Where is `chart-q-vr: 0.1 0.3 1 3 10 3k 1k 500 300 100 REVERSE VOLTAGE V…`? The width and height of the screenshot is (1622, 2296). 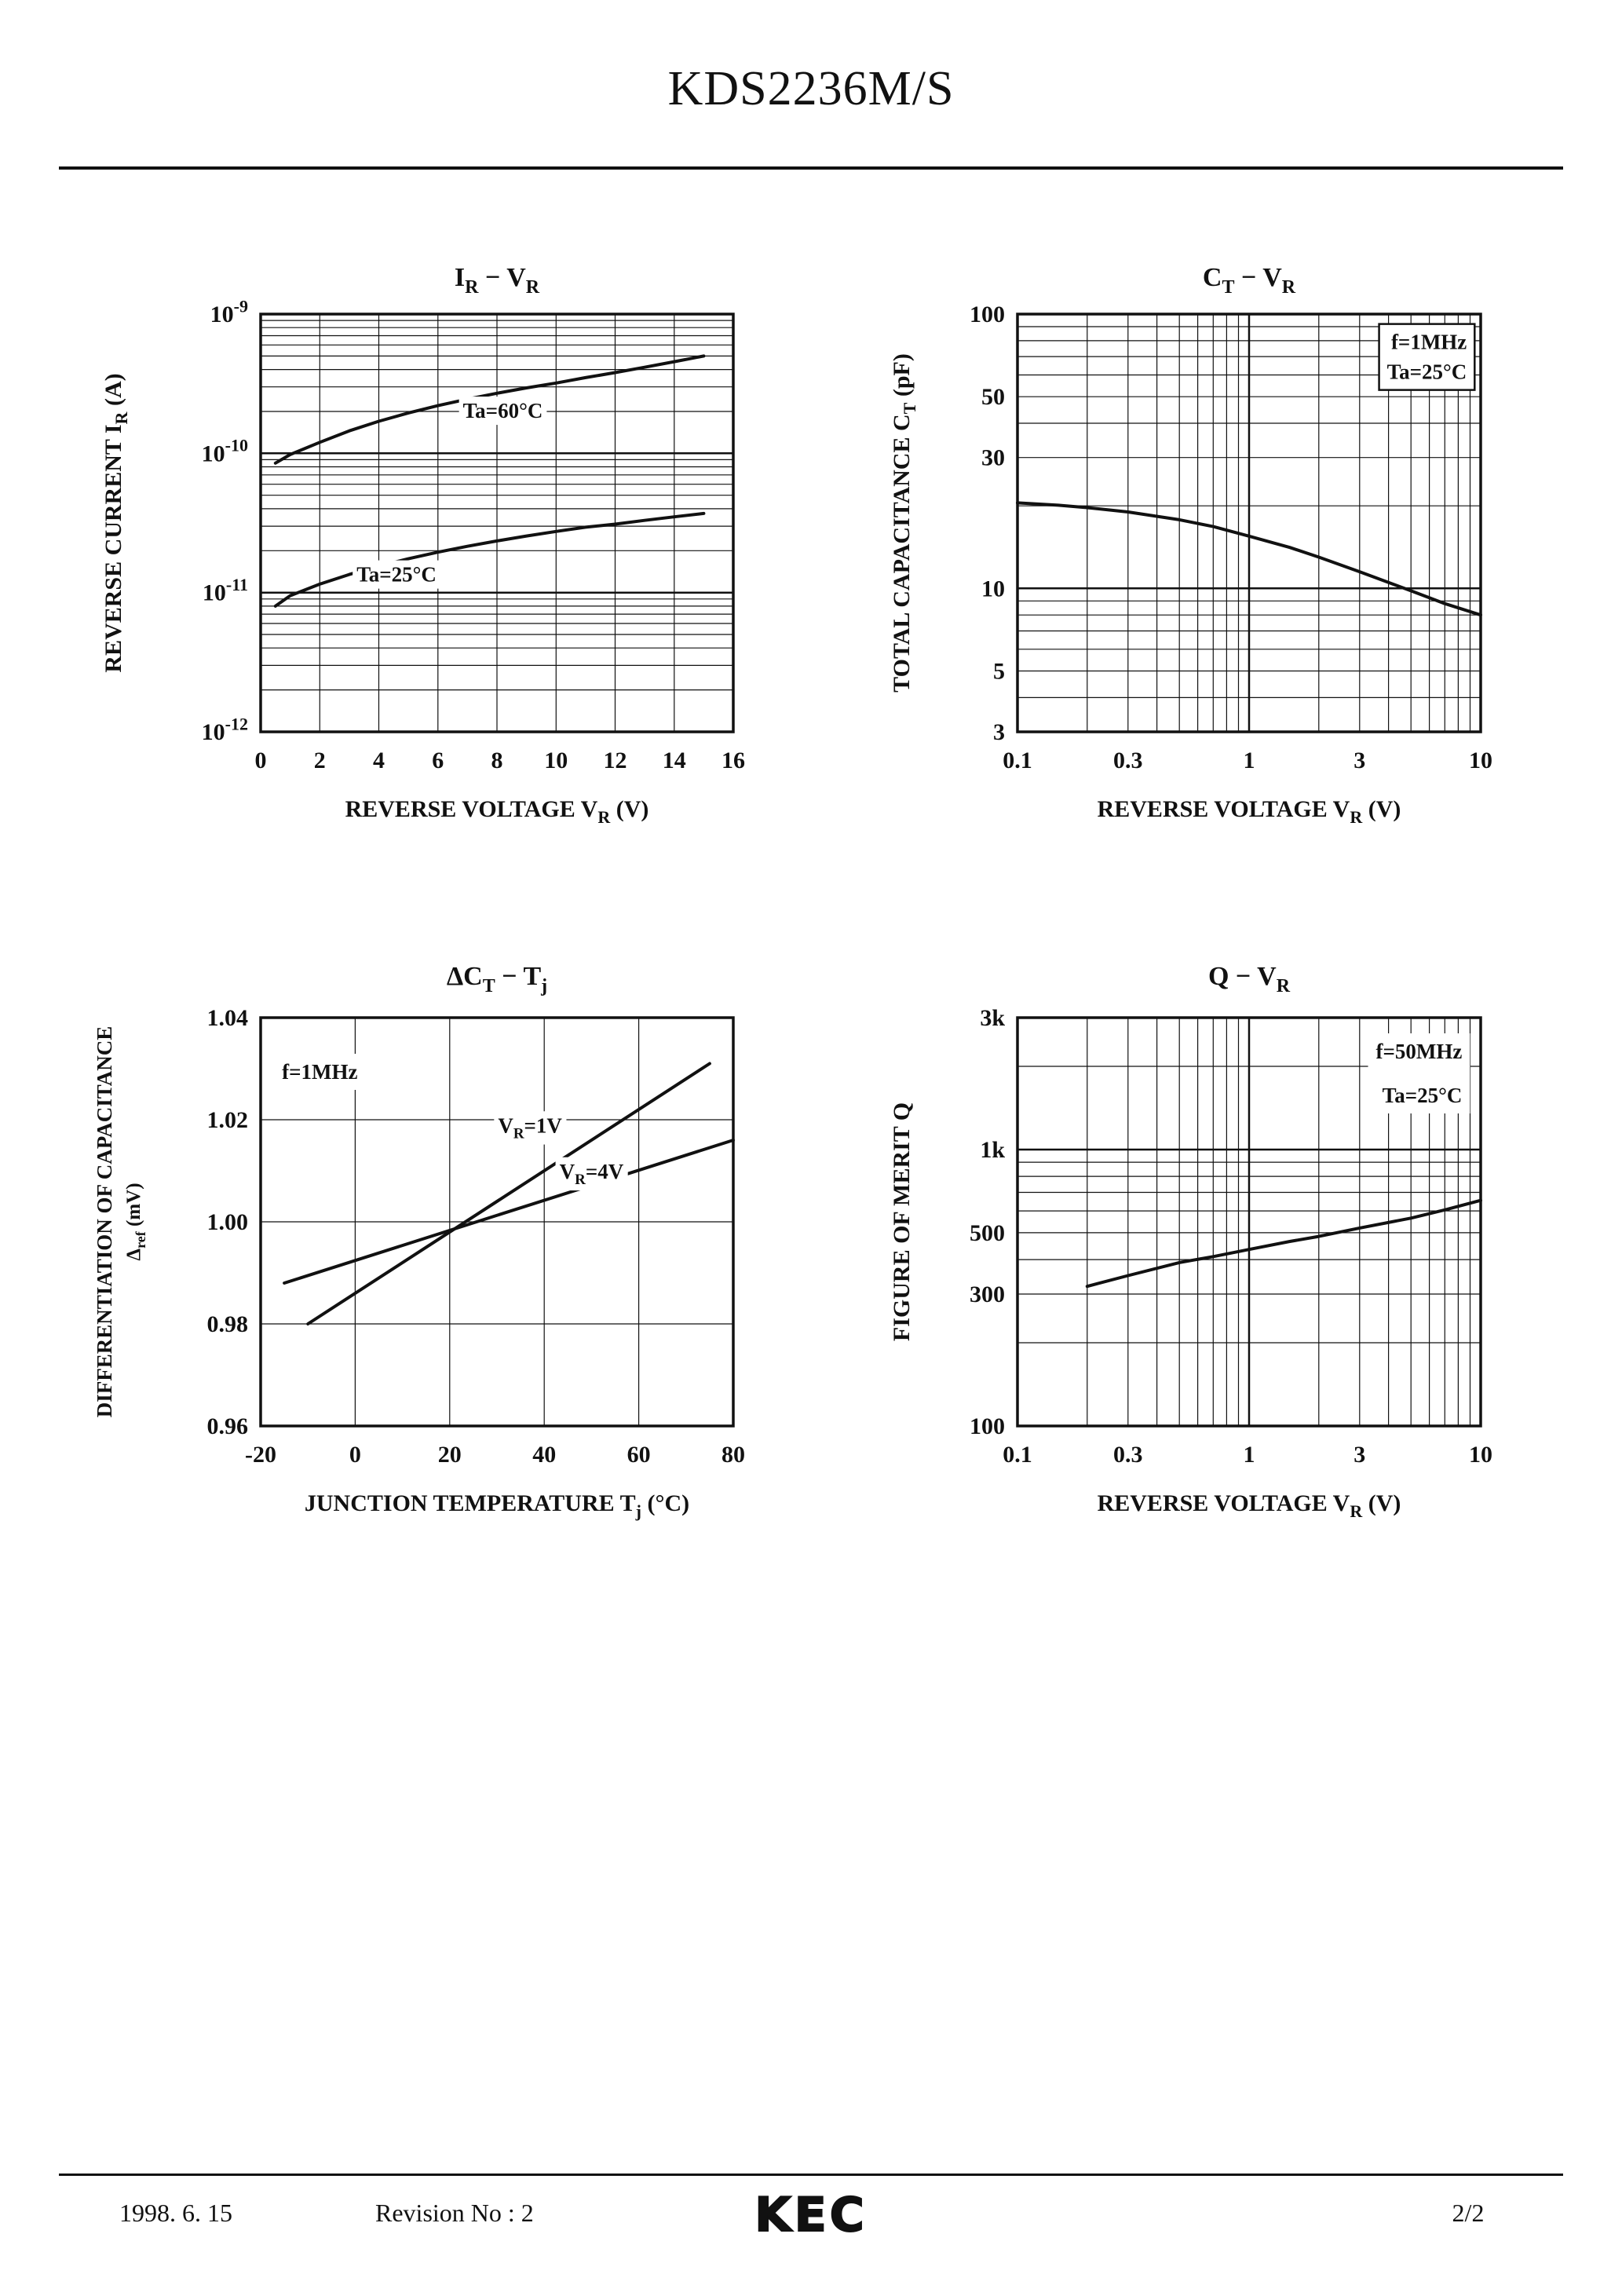
chart-q-vr: 0.1 0.3 1 3 10 3k 1k 500 300 100 REVERSE VOLTAGE V… is located at coordinates (1223, 1261).